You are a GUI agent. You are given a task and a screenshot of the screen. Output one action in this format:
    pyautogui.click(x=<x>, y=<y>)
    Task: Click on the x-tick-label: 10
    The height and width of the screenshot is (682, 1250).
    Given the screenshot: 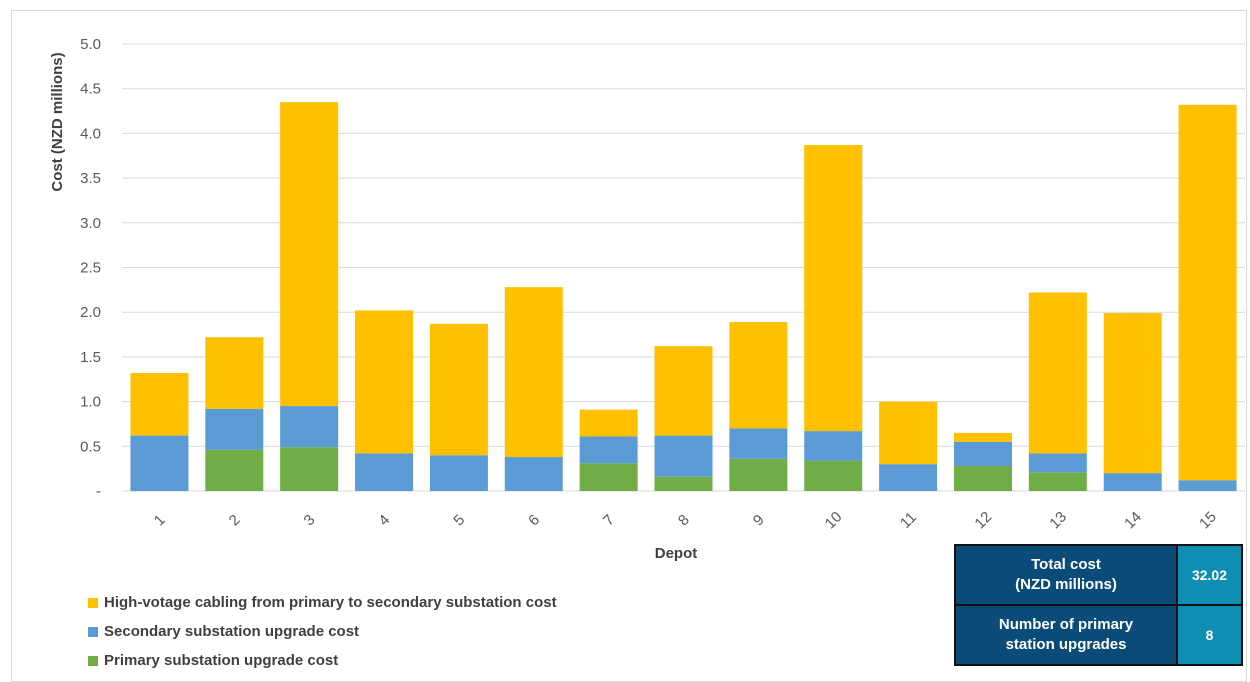 What is the action you would take?
    pyautogui.click(x=834, y=520)
    